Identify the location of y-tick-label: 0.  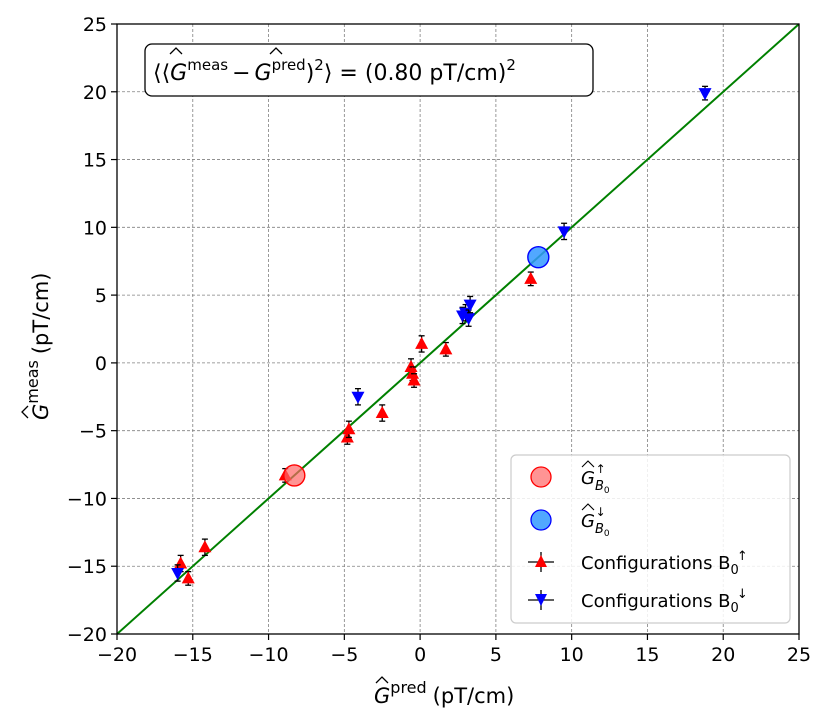
(101, 364).